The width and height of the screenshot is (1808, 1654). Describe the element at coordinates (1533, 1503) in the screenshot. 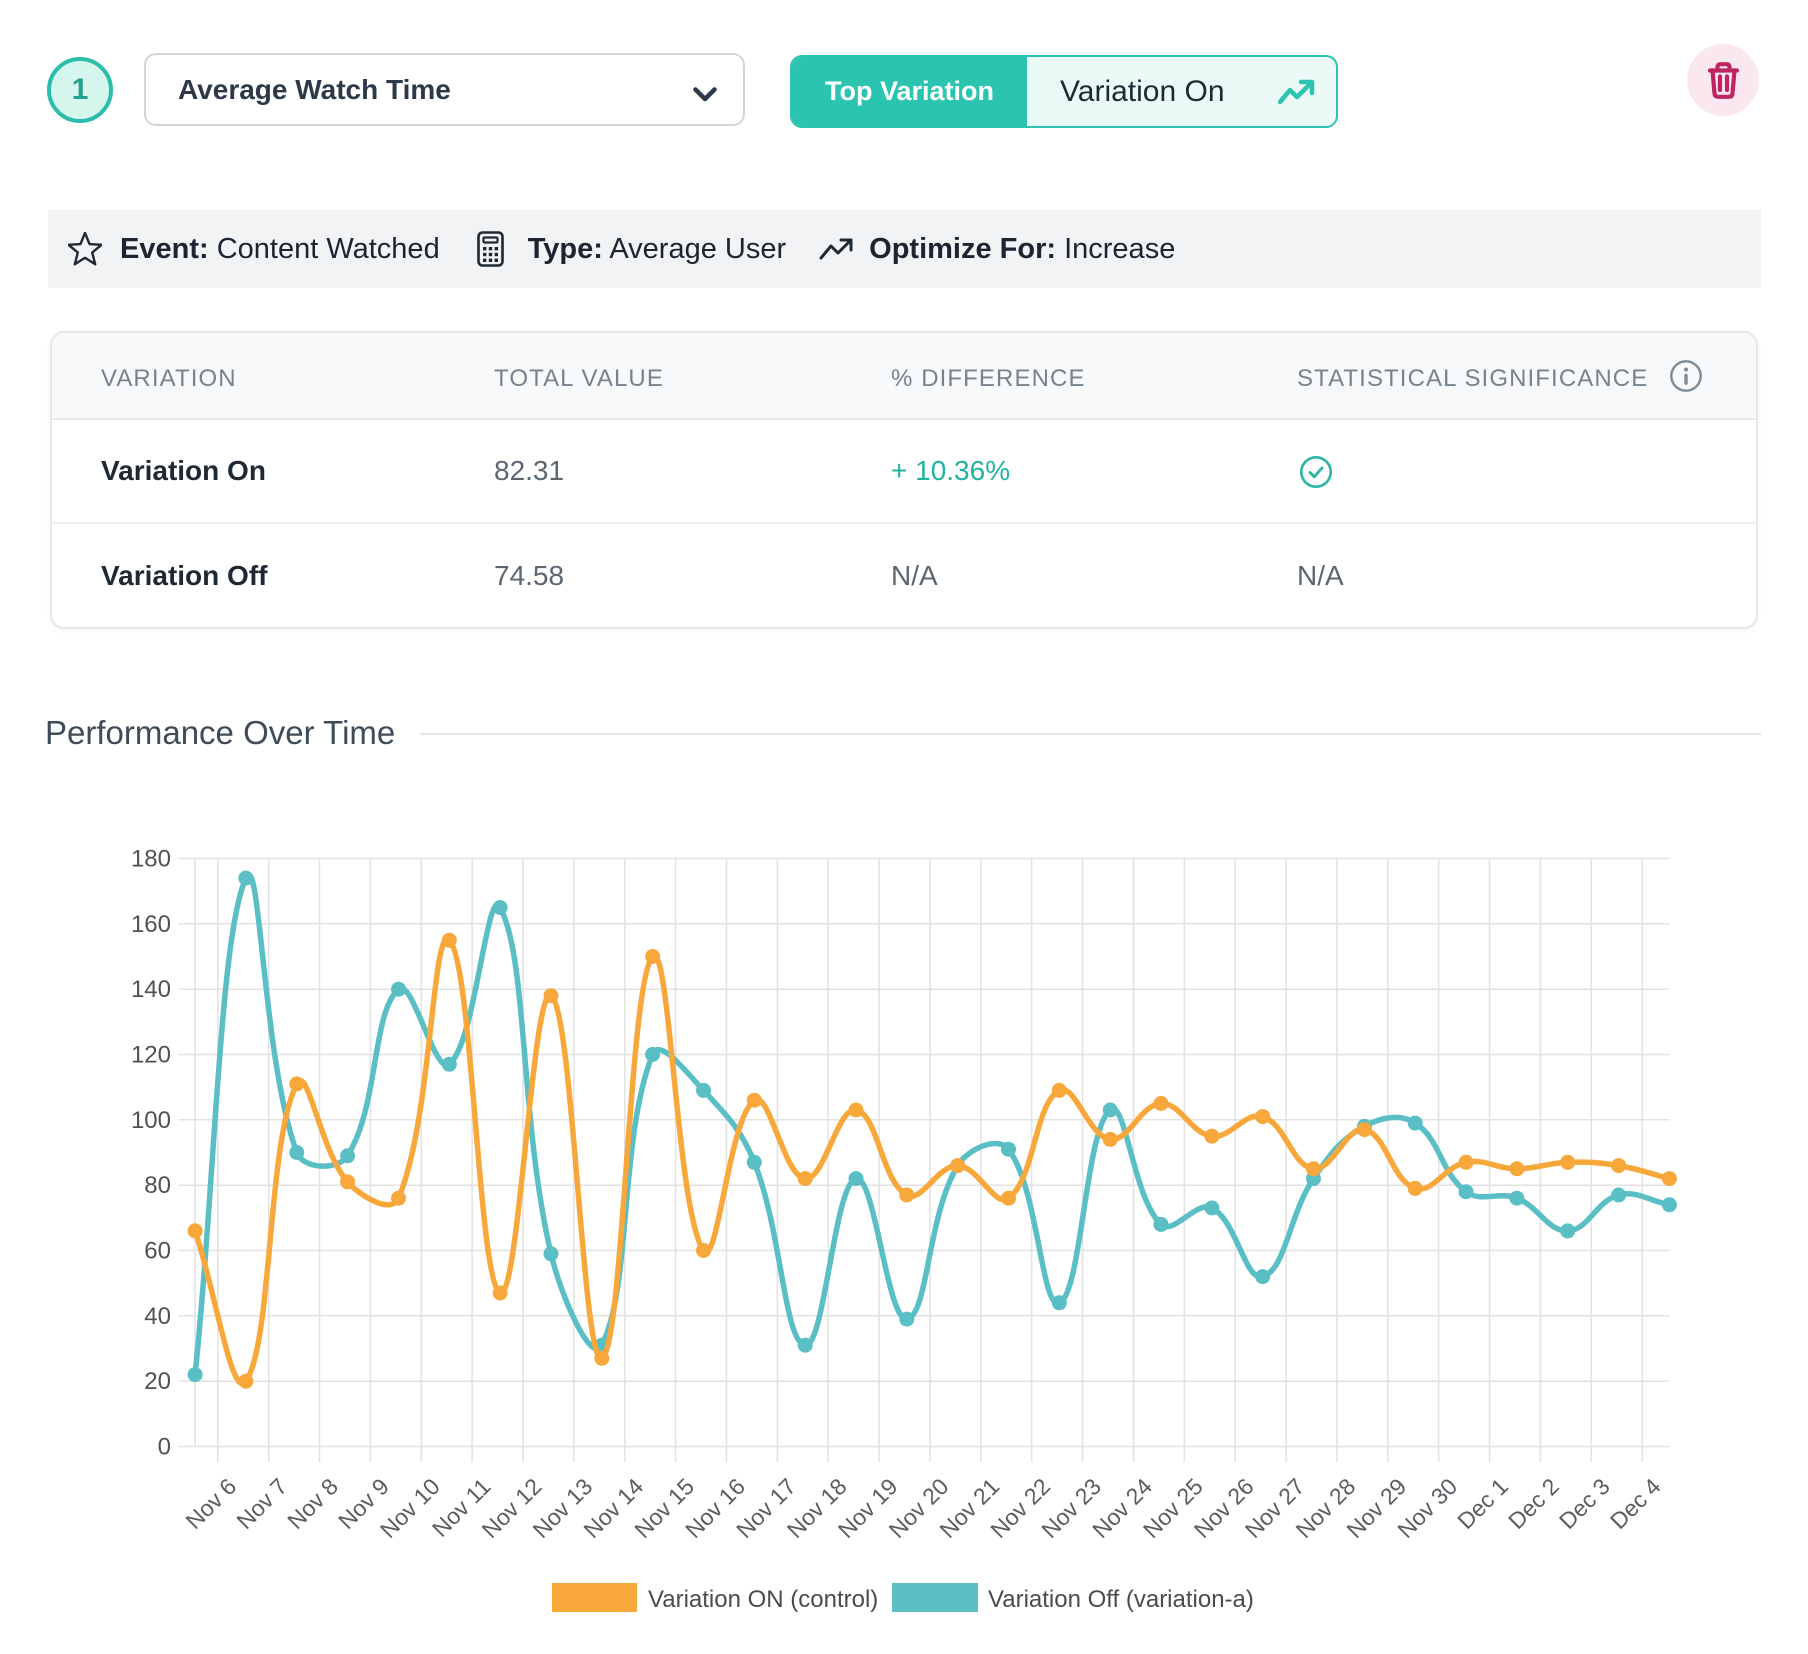

I see `svg-text: Dec 2` at that location.